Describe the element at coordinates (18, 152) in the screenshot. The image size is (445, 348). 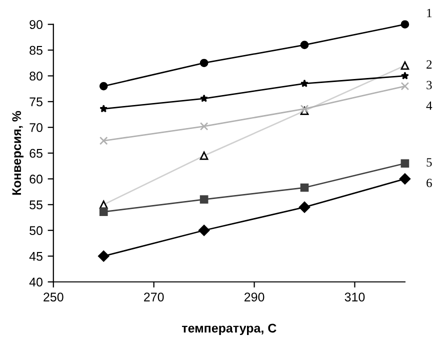
I see `y-axis-title: Конверсия, %` at that location.